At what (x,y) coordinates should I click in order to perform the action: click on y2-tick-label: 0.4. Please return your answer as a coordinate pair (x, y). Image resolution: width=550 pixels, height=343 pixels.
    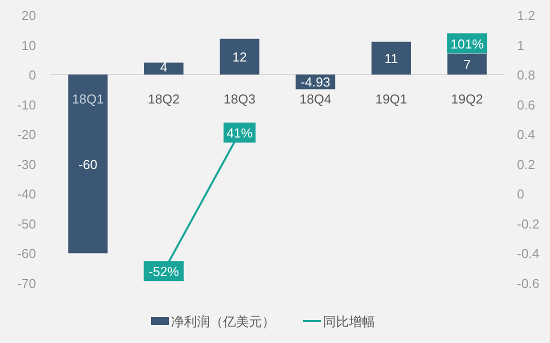
    Looking at the image, I should click on (526, 134).